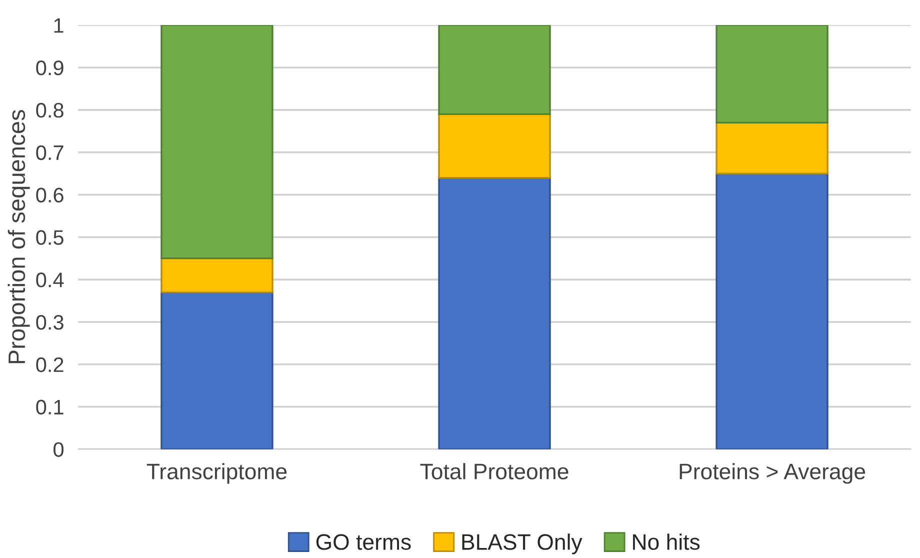 The width and height of the screenshot is (920, 558). Describe the element at coordinates (50, 280) in the screenshot. I see `y-tick-label: 0.4` at that location.